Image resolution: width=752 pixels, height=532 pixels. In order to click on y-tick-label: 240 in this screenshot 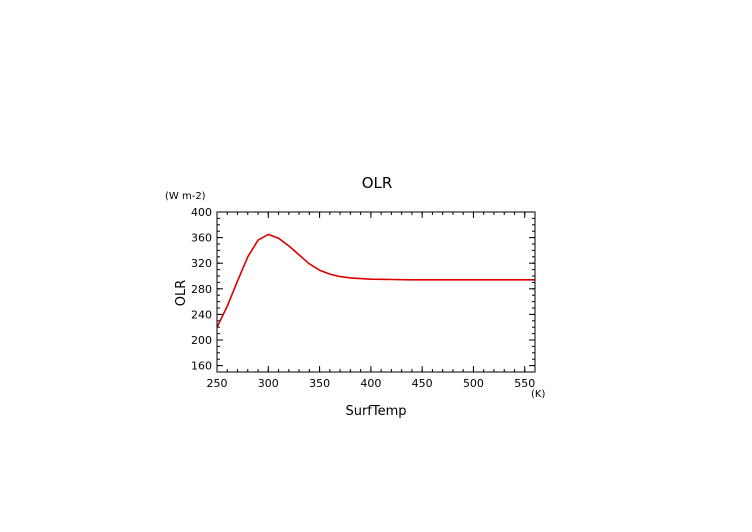, I will do `click(201, 314)`.